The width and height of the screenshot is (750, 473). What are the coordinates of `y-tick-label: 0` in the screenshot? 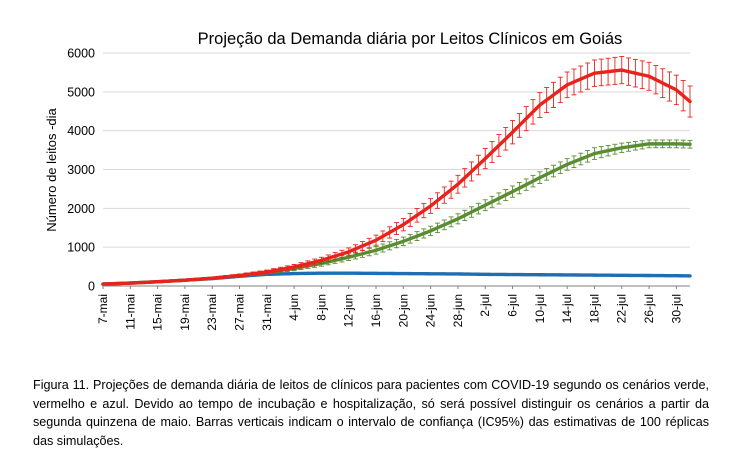 It's located at (91, 287).